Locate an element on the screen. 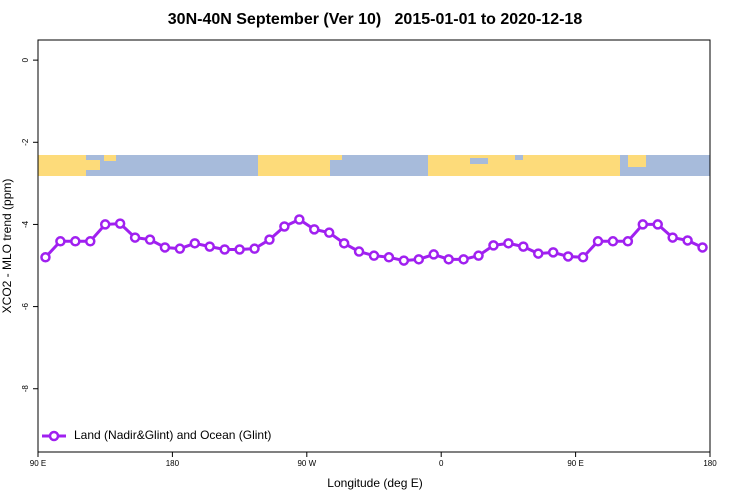 The width and height of the screenshot is (750, 500). y-tick-label: -6 is located at coordinates (25, 306).